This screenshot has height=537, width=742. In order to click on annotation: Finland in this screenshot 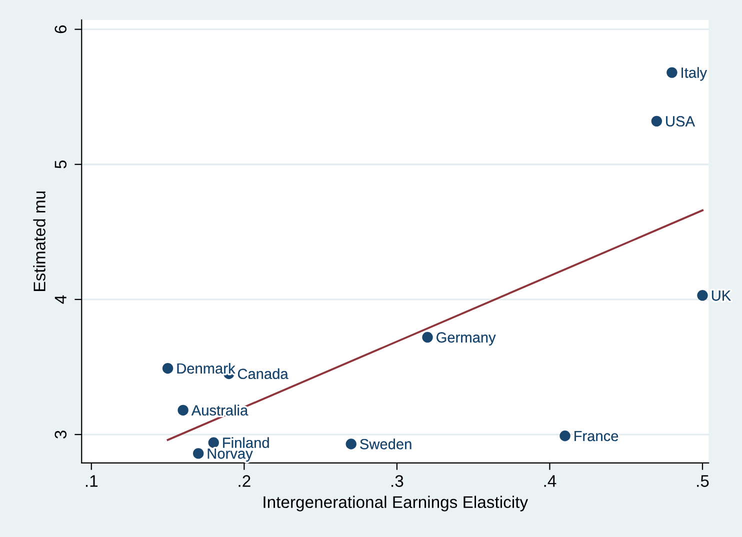, I will do `click(246, 442)`.